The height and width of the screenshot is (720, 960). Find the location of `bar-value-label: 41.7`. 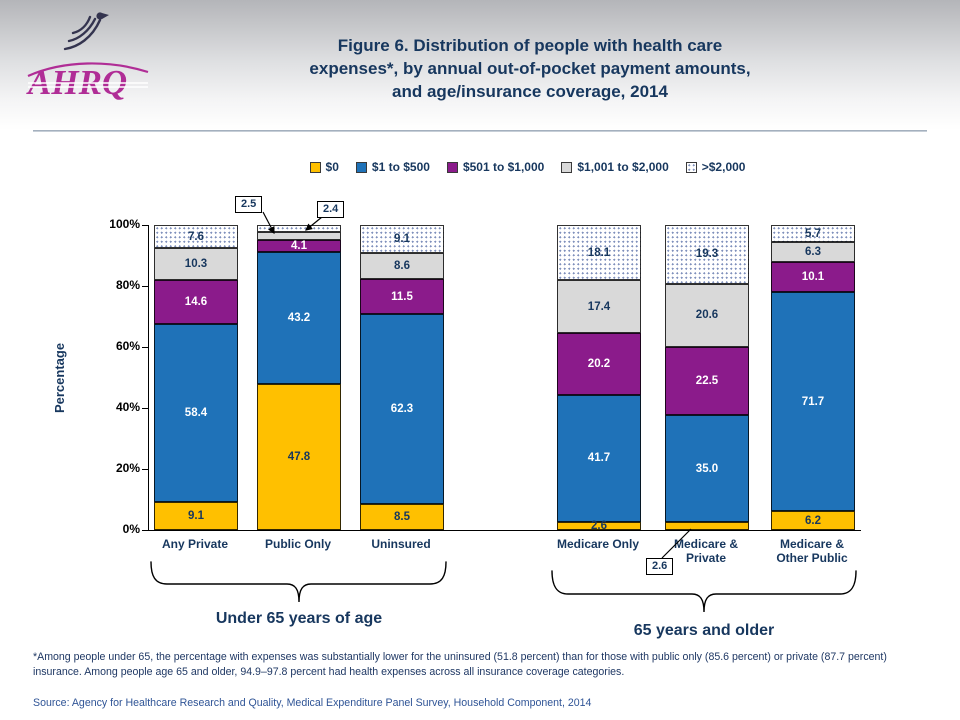

bar-value-label: 41.7 is located at coordinates (599, 458).